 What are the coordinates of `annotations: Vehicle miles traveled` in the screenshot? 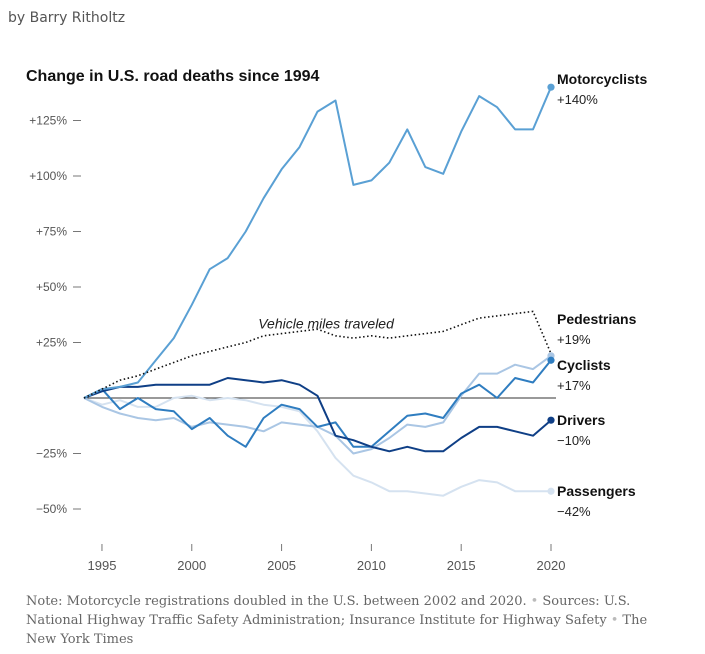 It's located at (326, 324).